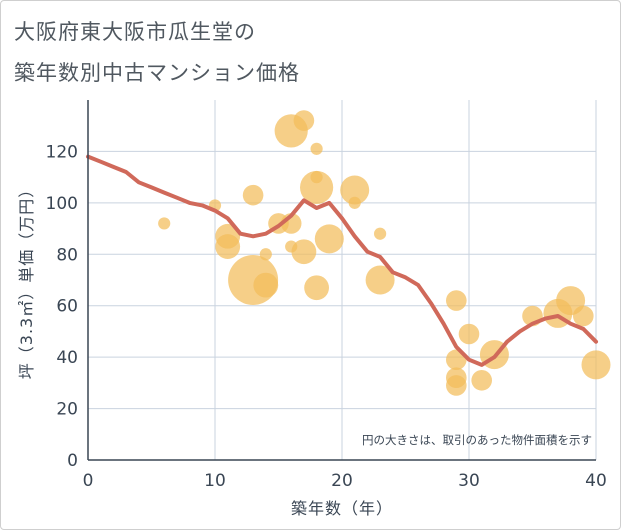 The image size is (621, 530). Describe the element at coordinates (157, 73) in the screenshot. I see `chart-title-line-2: 築年数別中古マンション価格` at that location.